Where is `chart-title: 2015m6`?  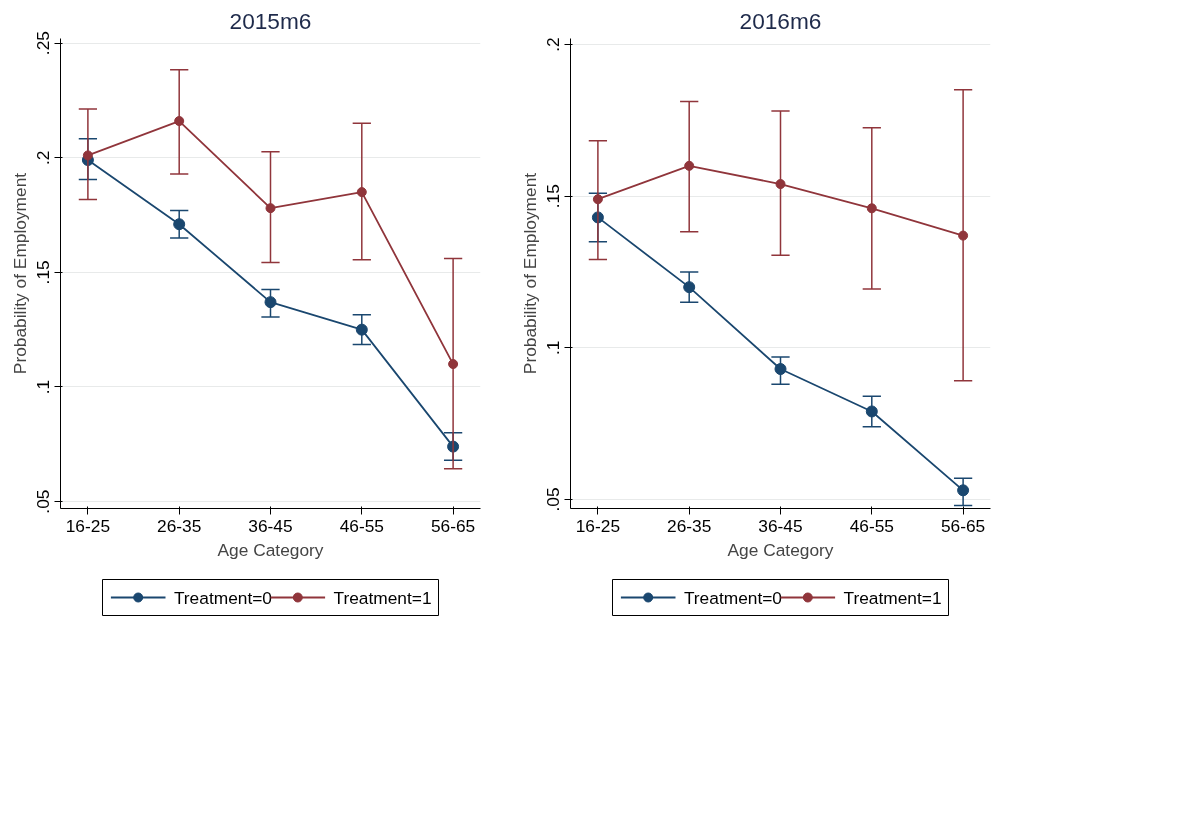
chart-title: 2015m6 is located at coordinates (270, 20).